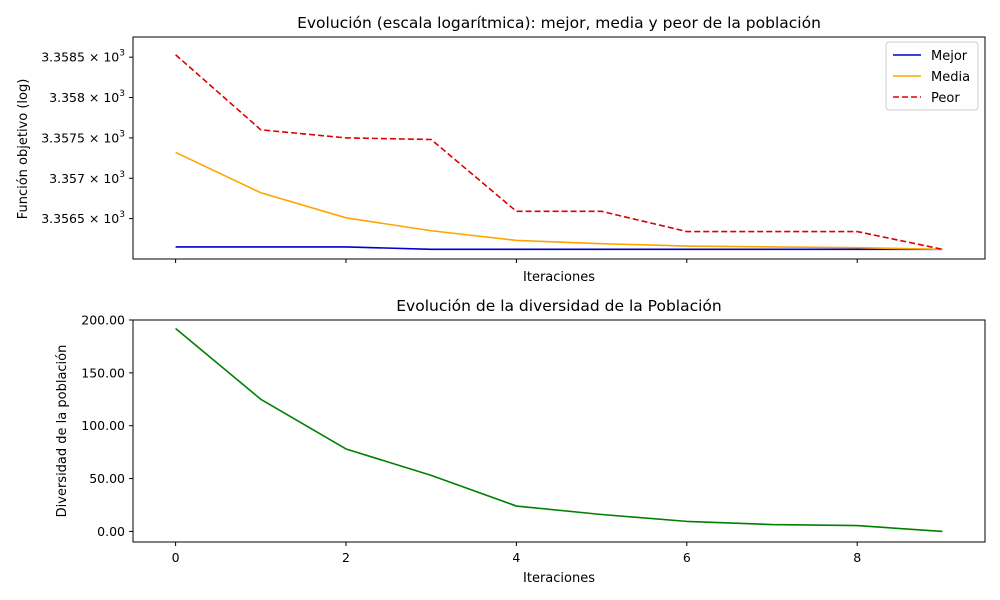  Describe the element at coordinates (559, 248) in the screenshot. I see `top-series-line-mejor` at that location.